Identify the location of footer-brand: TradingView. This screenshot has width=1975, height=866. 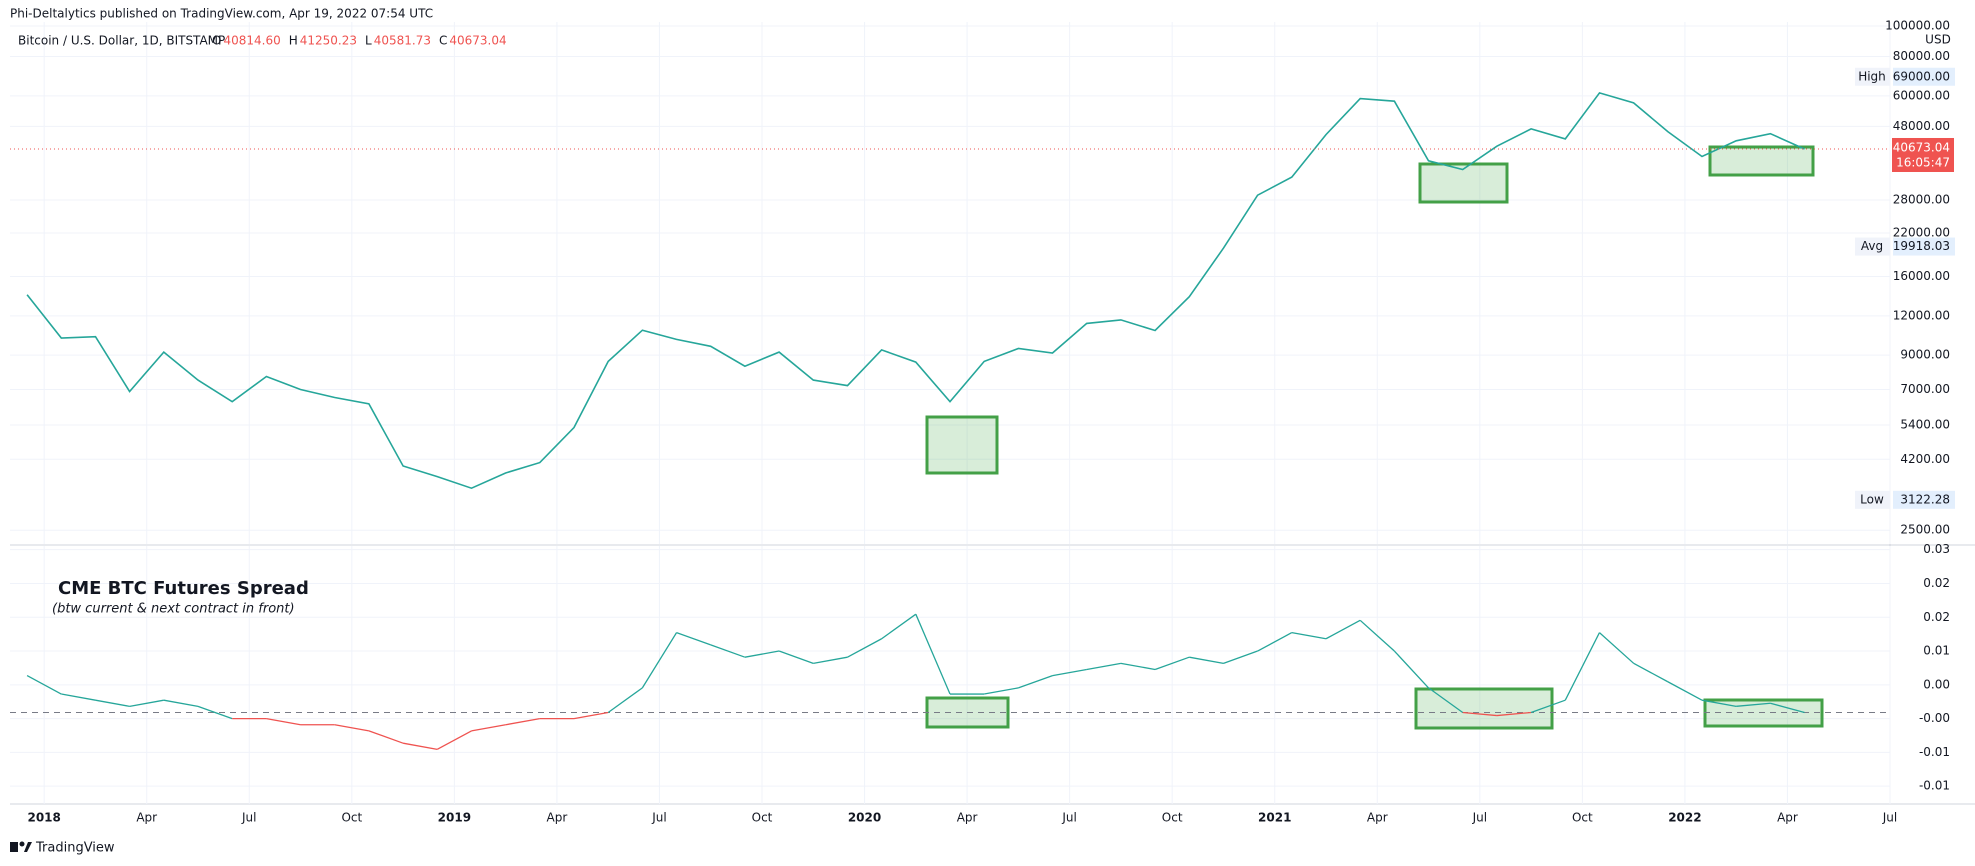
(75, 848).